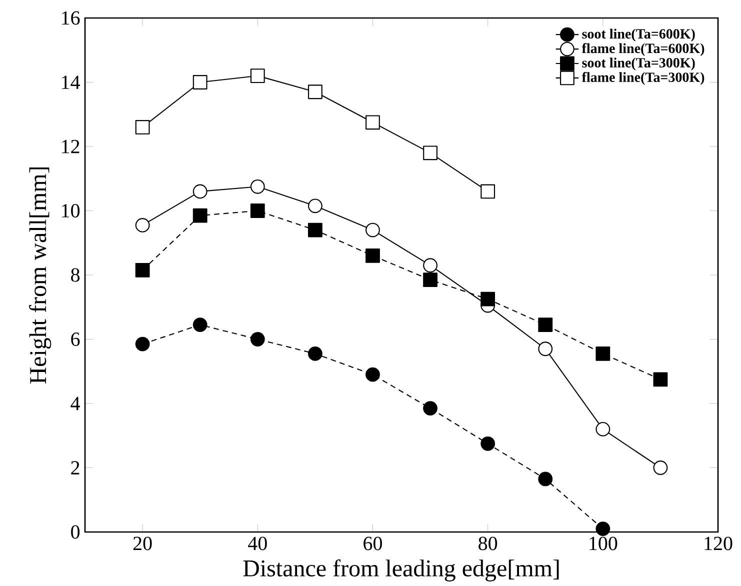  I want to click on x-tick-label: 60, so click(373, 543).